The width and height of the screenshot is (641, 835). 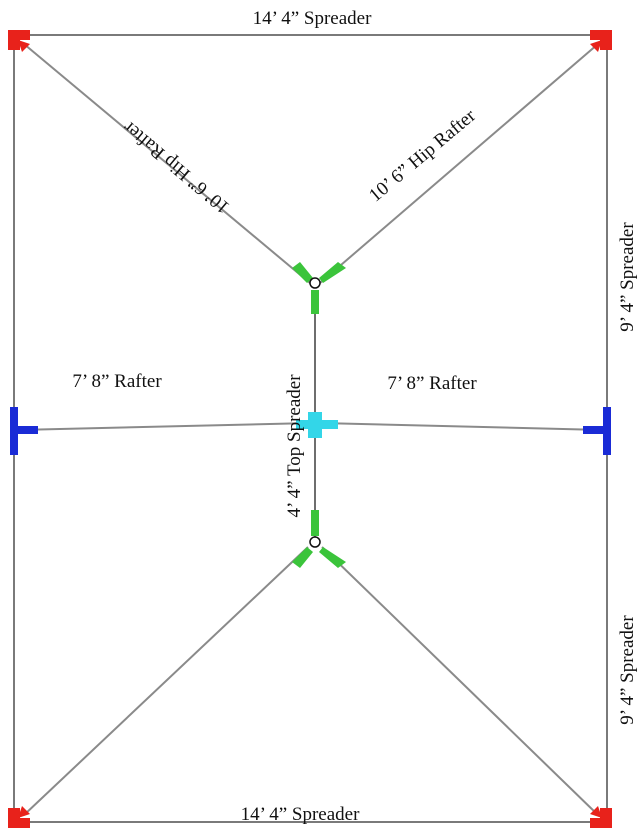 I want to click on label-rafter-left: 7’ 8” Rafter, so click(x=117, y=381).